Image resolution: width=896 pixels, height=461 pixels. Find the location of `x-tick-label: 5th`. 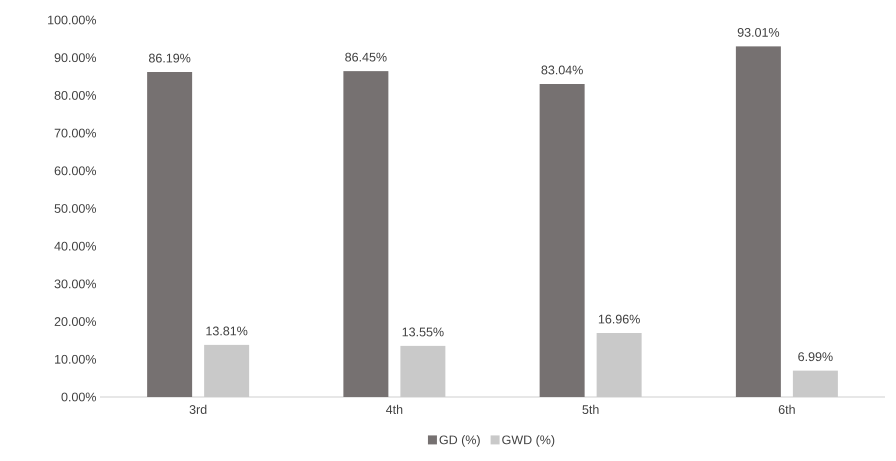

x-tick-label: 5th is located at coordinates (590, 409).